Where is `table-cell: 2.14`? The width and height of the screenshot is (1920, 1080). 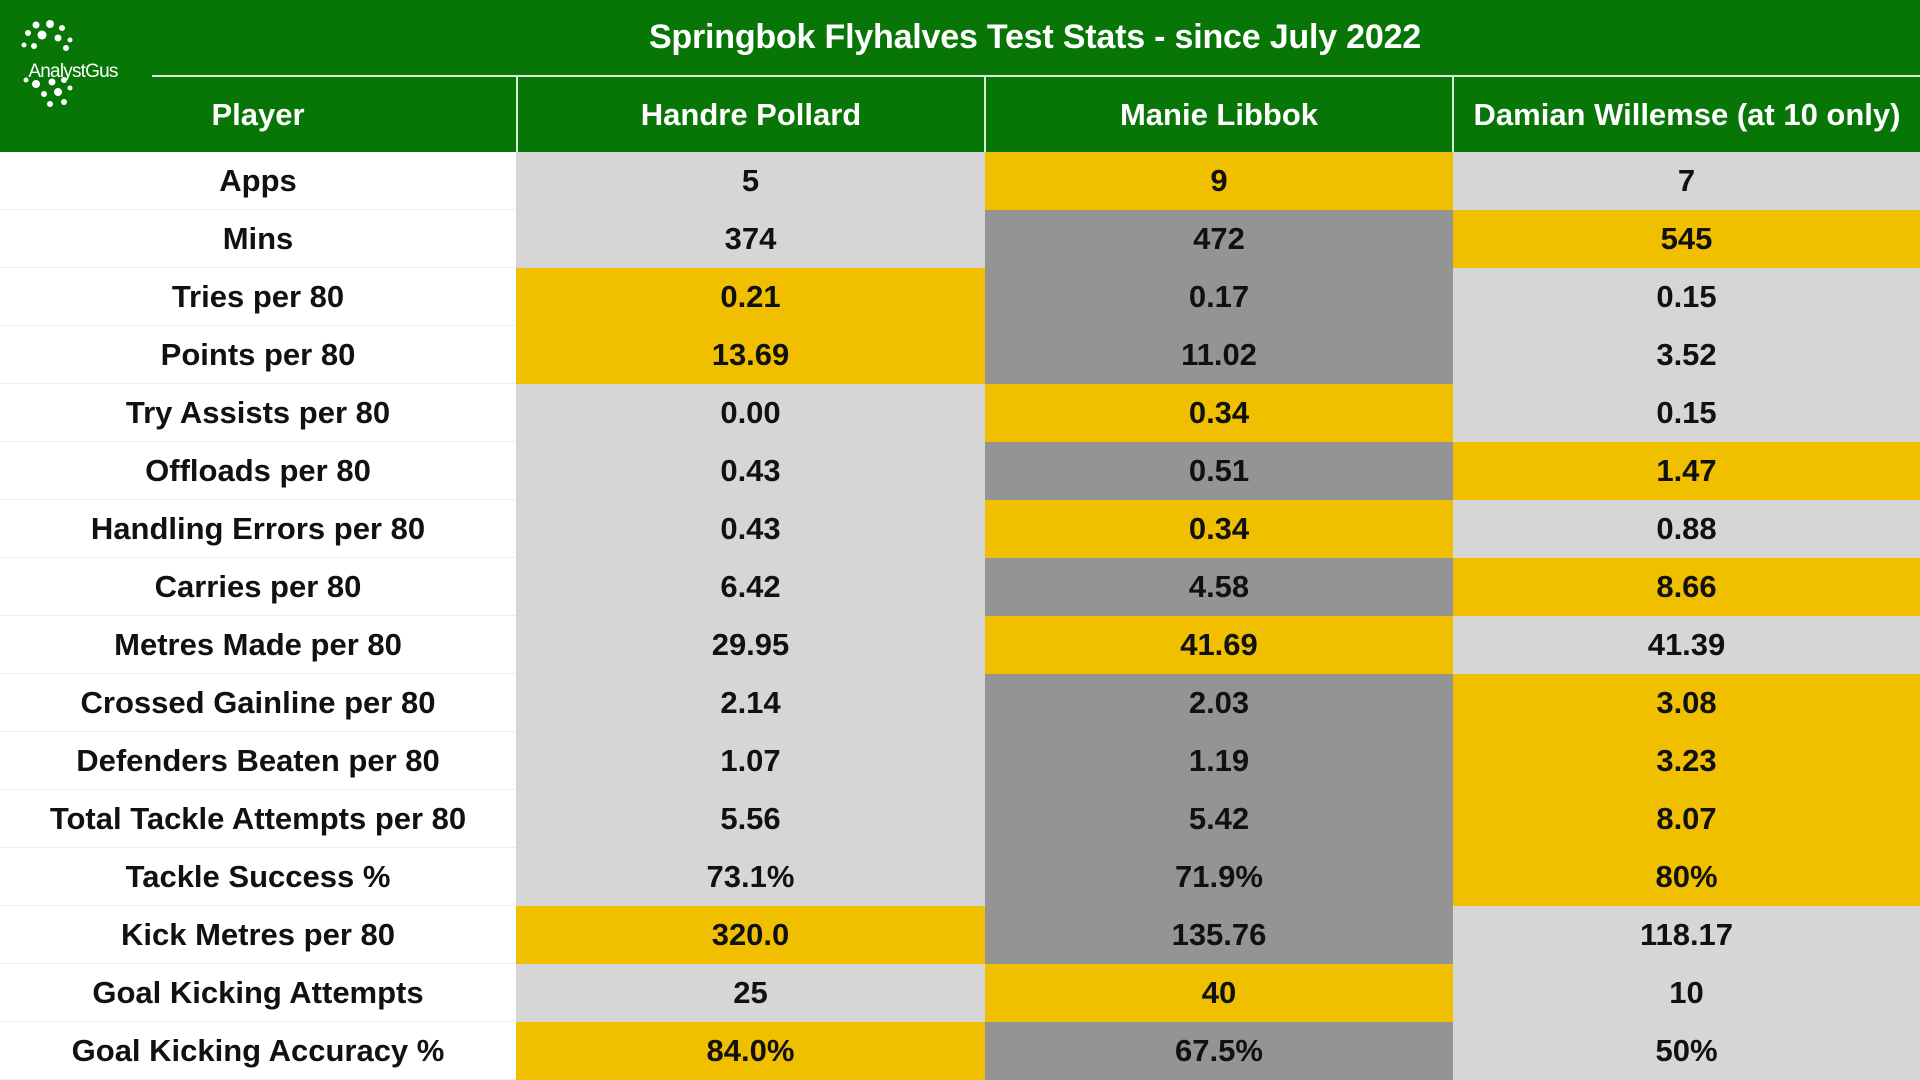
table-cell: 2.14 is located at coordinates (750, 703).